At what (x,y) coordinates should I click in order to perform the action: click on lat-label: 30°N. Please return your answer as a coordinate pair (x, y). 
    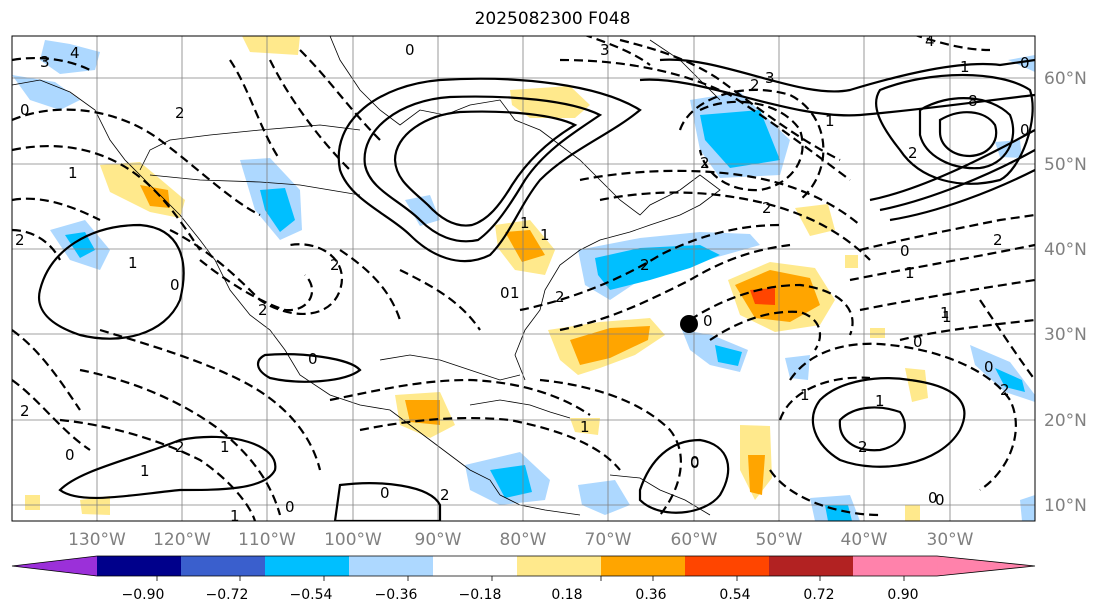
    Looking at the image, I should click on (1065, 335).